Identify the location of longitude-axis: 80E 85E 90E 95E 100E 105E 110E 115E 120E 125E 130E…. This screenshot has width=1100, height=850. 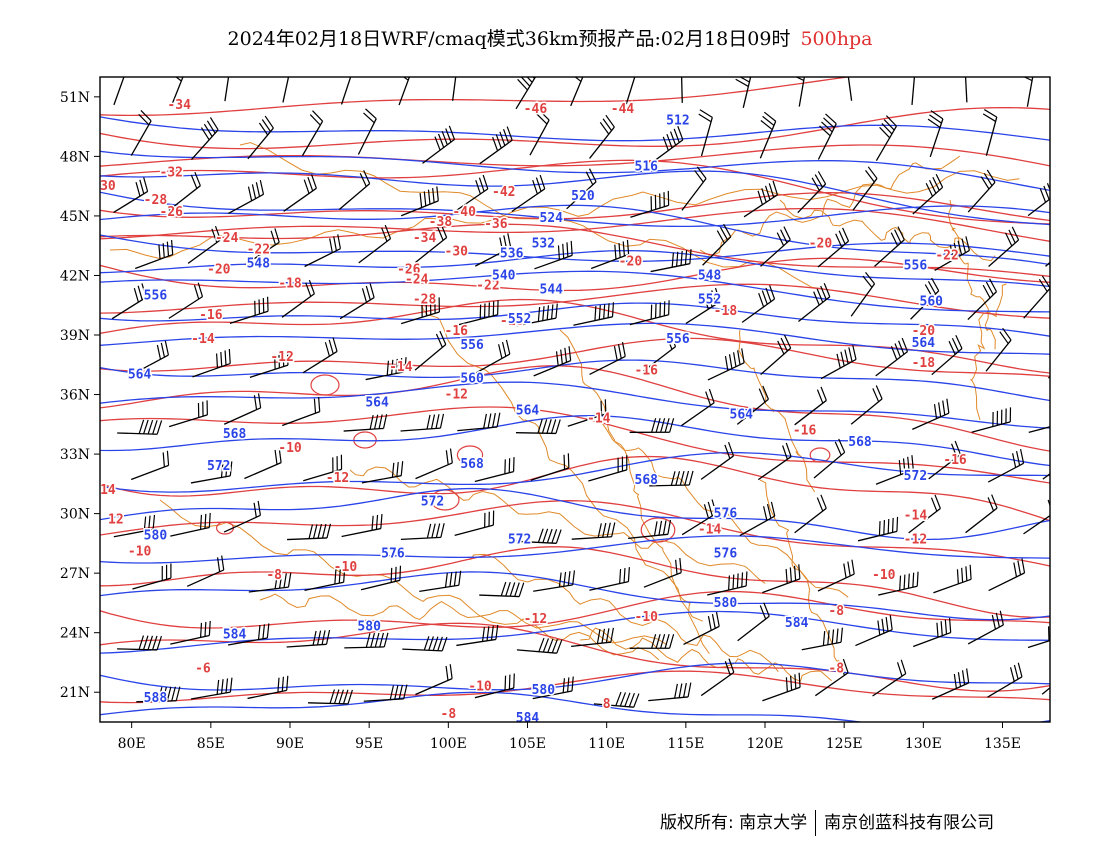
(569, 737).